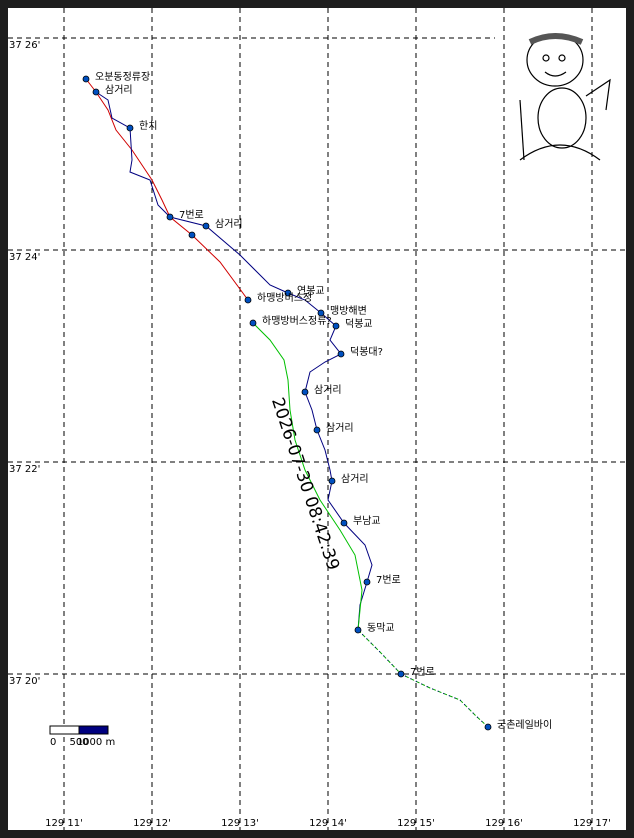 The image size is (634, 838). Describe the element at coordinates (504, 823) in the screenshot. I see `longitude-label: 129 16'` at that location.